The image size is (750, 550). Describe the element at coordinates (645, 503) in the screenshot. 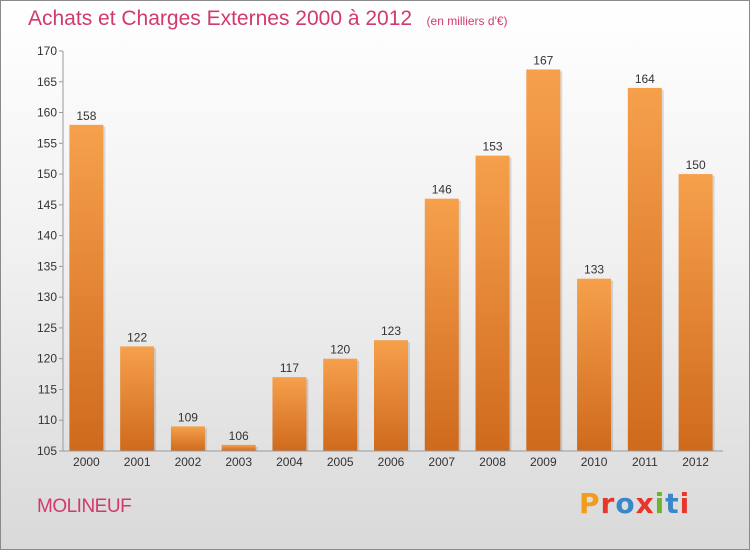

I see `logo-letter: x` at that location.